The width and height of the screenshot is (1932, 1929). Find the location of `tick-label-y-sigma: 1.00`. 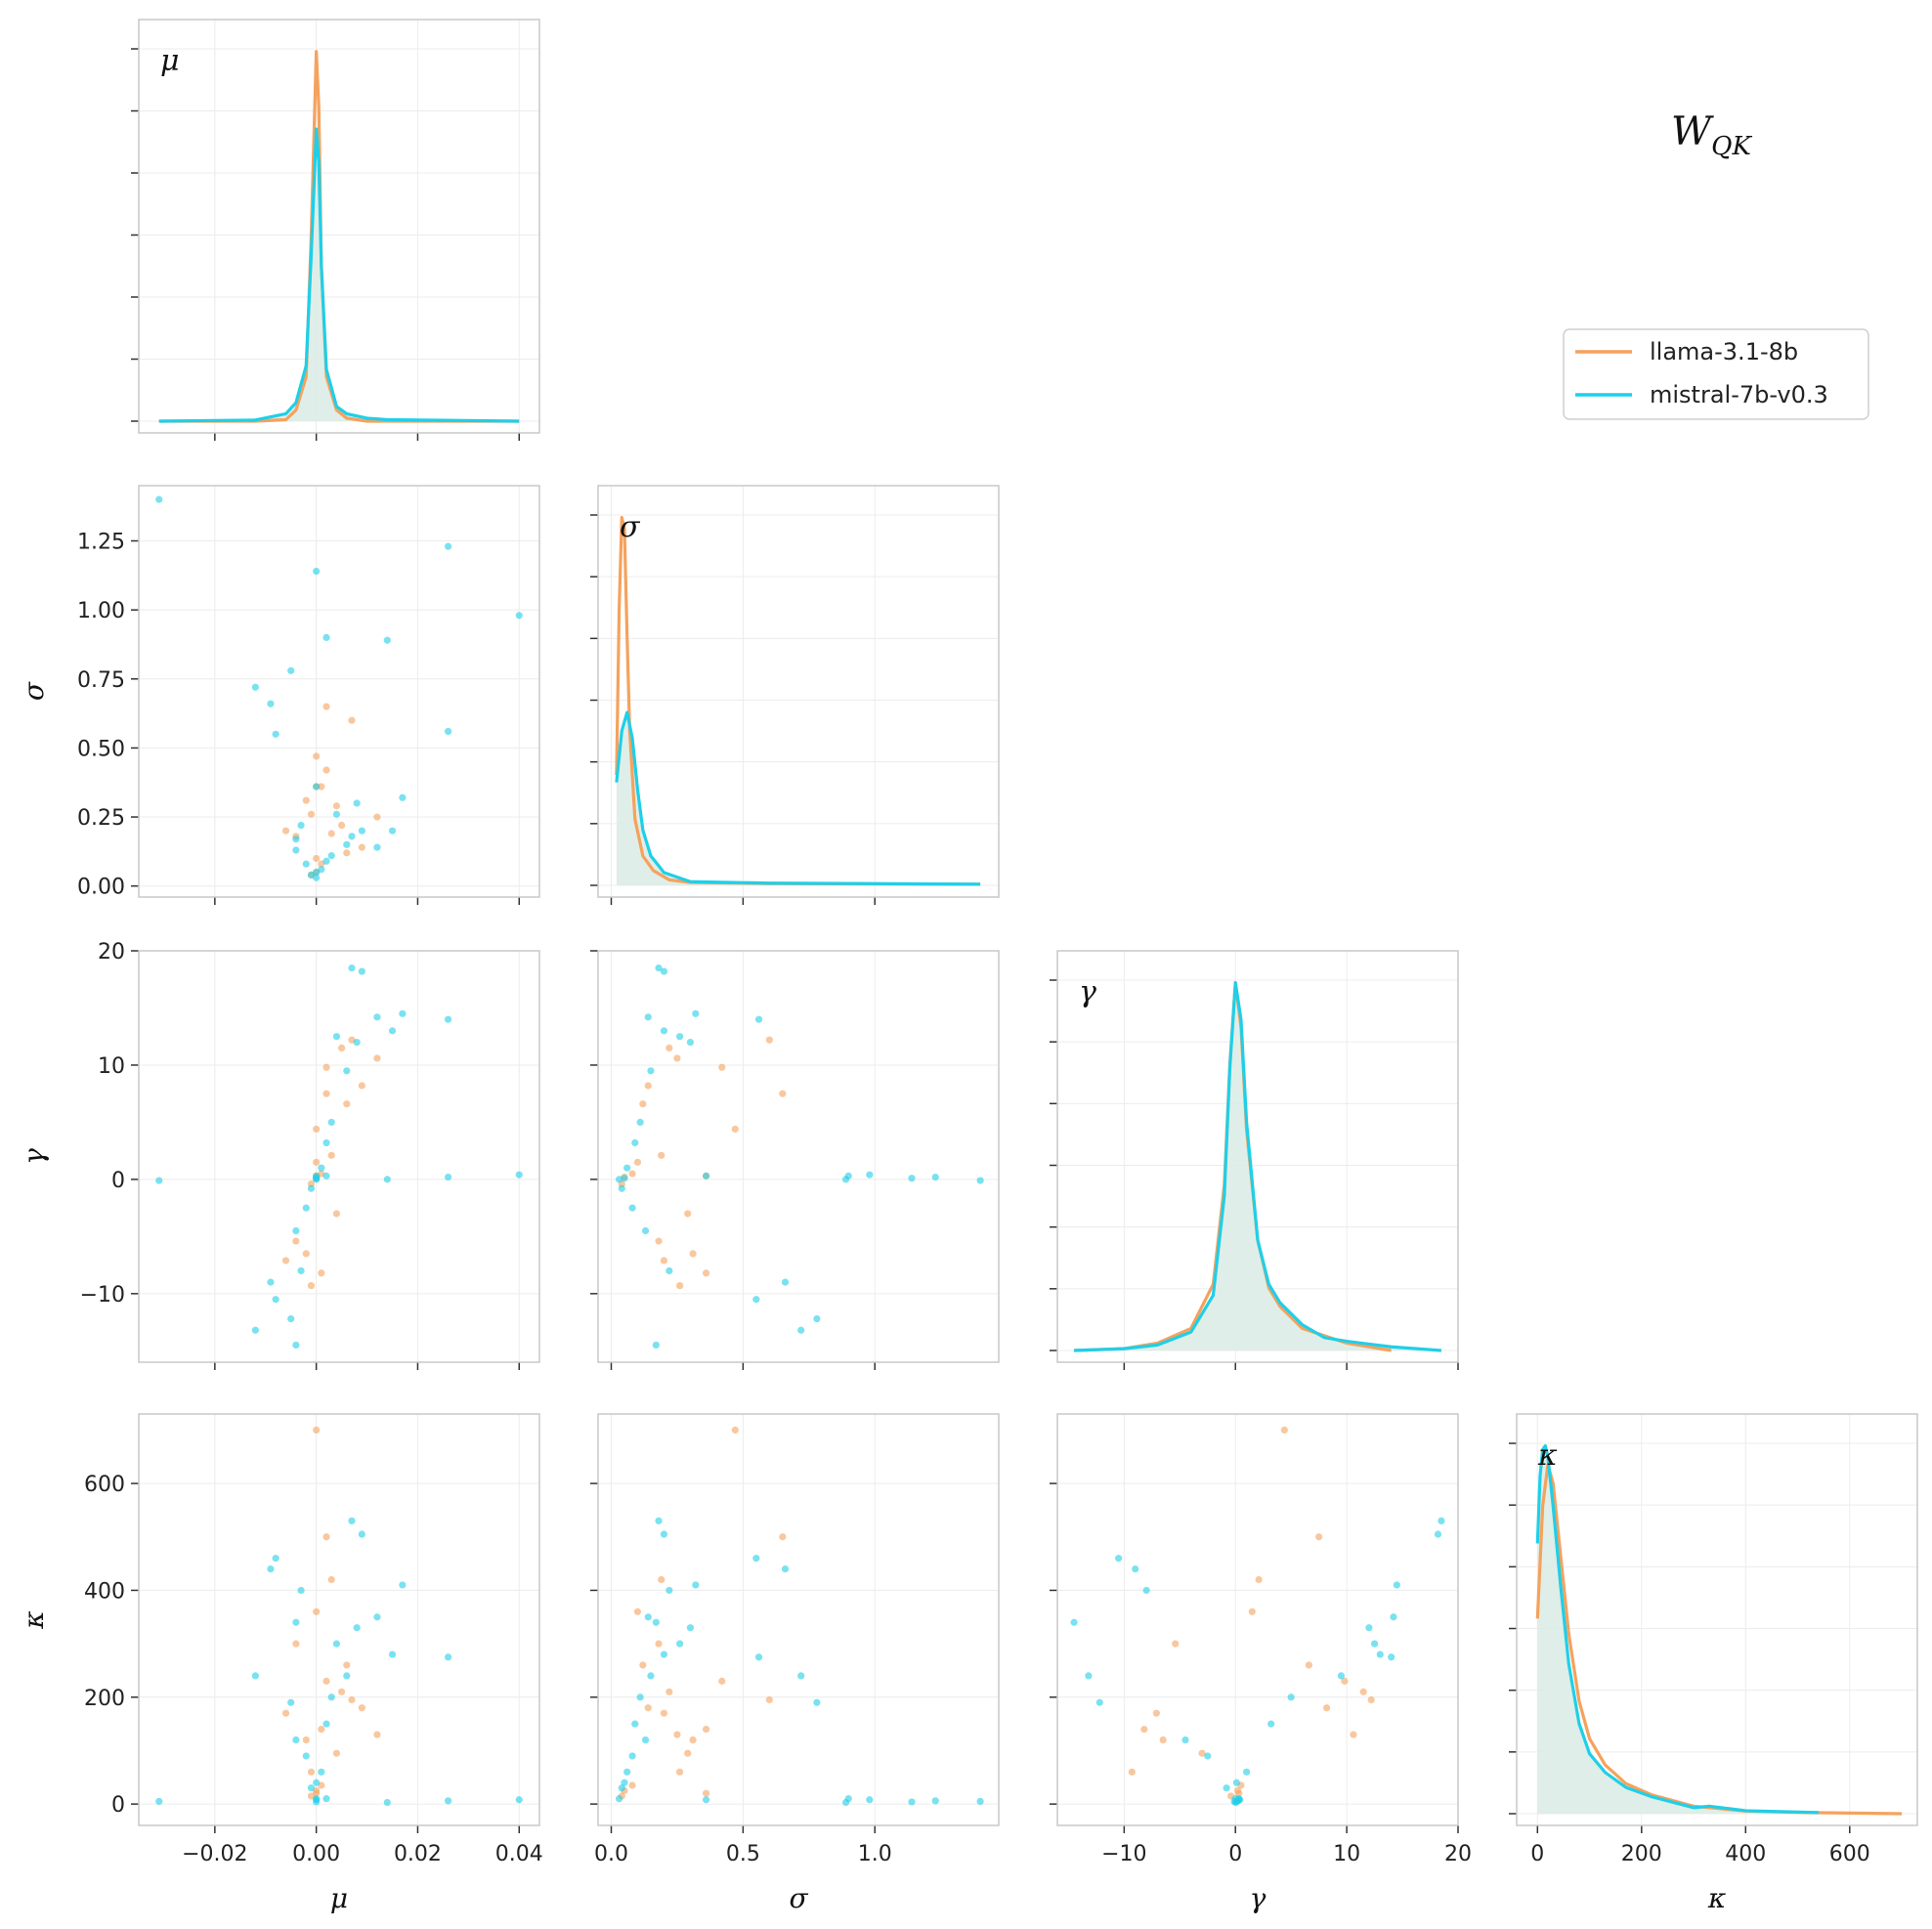

tick-label-y-sigma: 1.00 is located at coordinates (101, 611).